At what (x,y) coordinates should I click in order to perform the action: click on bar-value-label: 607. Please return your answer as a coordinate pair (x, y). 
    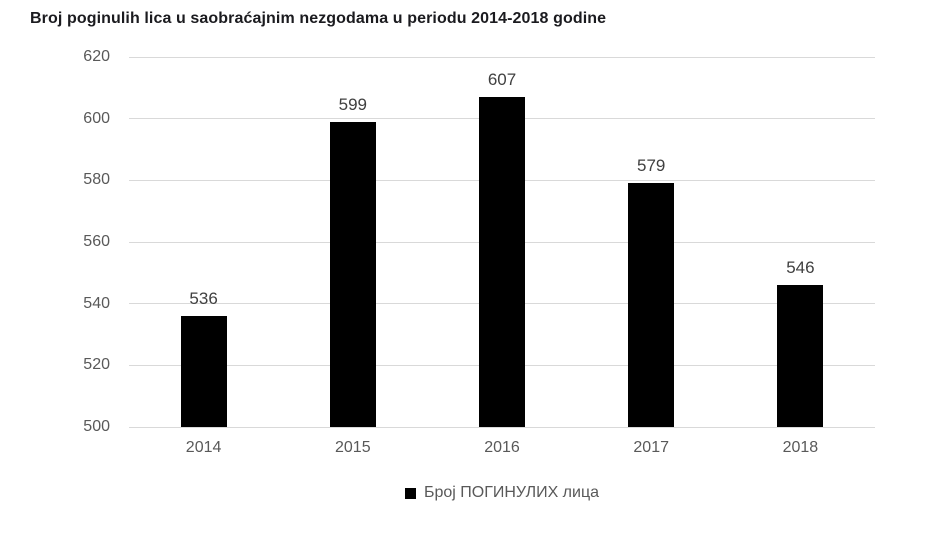
    Looking at the image, I should click on (502, 80).